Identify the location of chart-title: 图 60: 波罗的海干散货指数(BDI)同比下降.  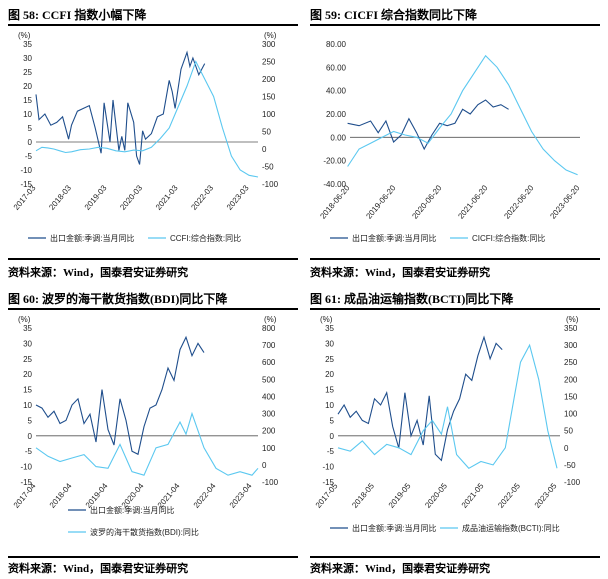
(118, 299).